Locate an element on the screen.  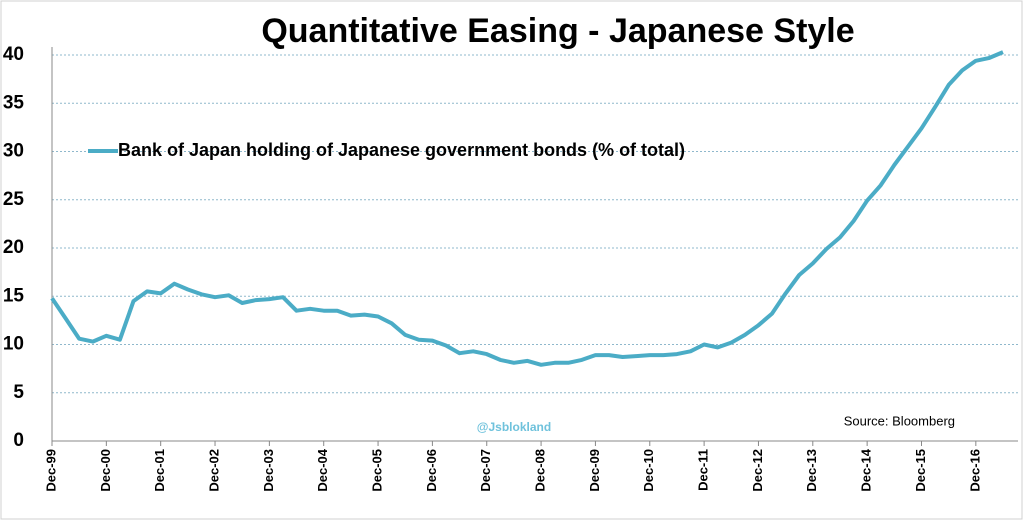
y-tick-label: 0 is located at coordinates (18, 440).